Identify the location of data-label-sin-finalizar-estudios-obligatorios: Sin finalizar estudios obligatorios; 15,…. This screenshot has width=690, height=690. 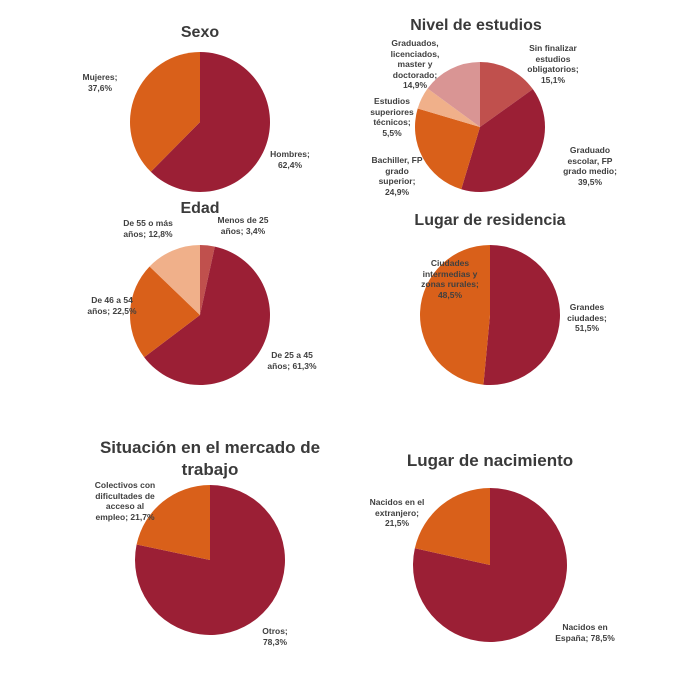
(553, 64).